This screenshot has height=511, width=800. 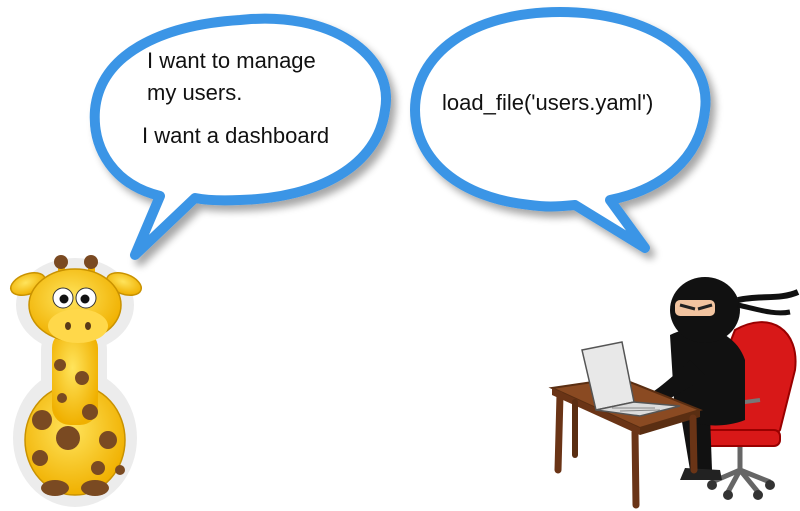 What do you see at coordinates (547, 102) in the screenshot?
I see `right-bubble-text: load_file('users.yaml')` at bounding box center [547, 102].